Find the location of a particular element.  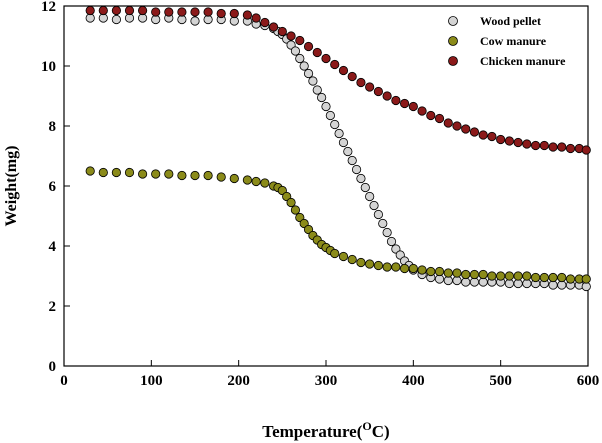

x-tick-label-5: 500 is located at coordinates (500, 381).